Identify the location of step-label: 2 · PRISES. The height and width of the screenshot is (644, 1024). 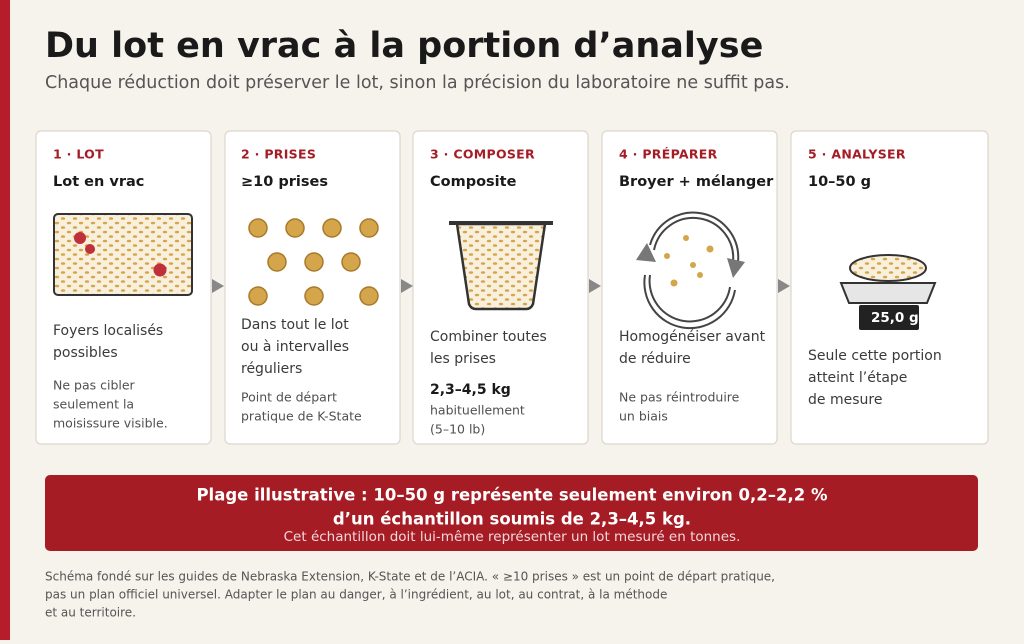
(278, 154).